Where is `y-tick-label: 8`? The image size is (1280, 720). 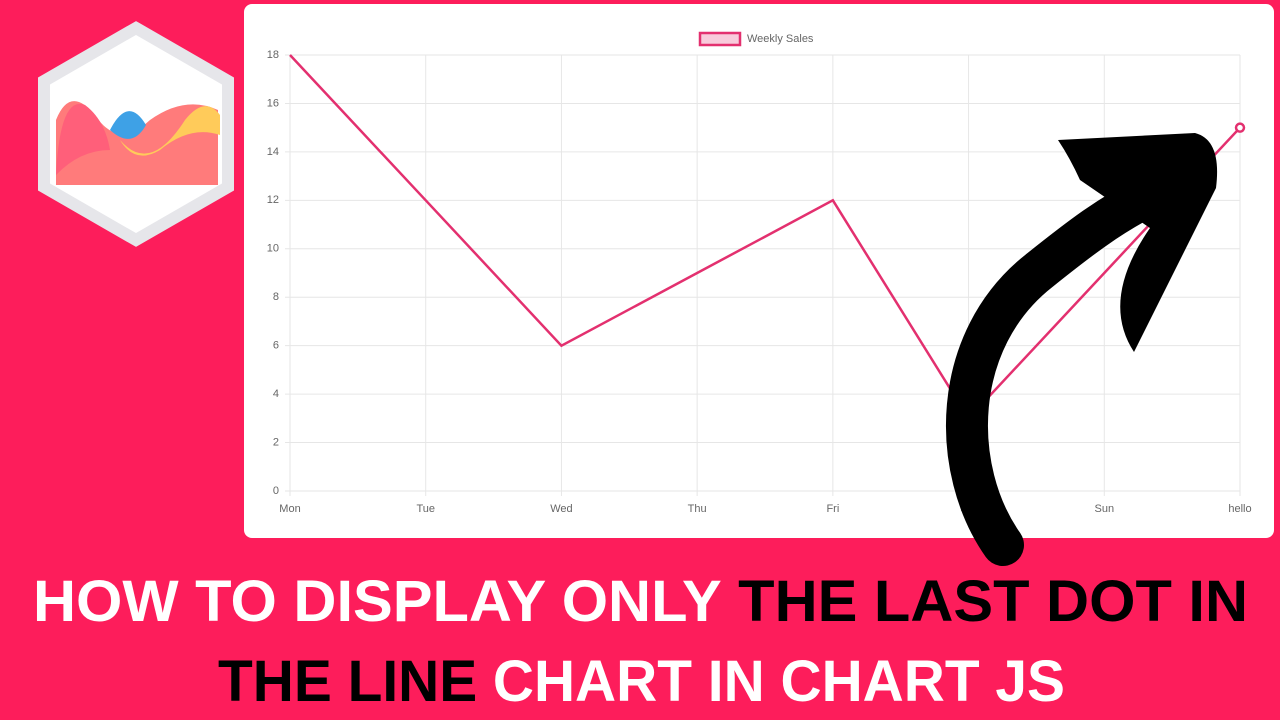
y-tick-label: 8 is located at coordinates (276, 297).